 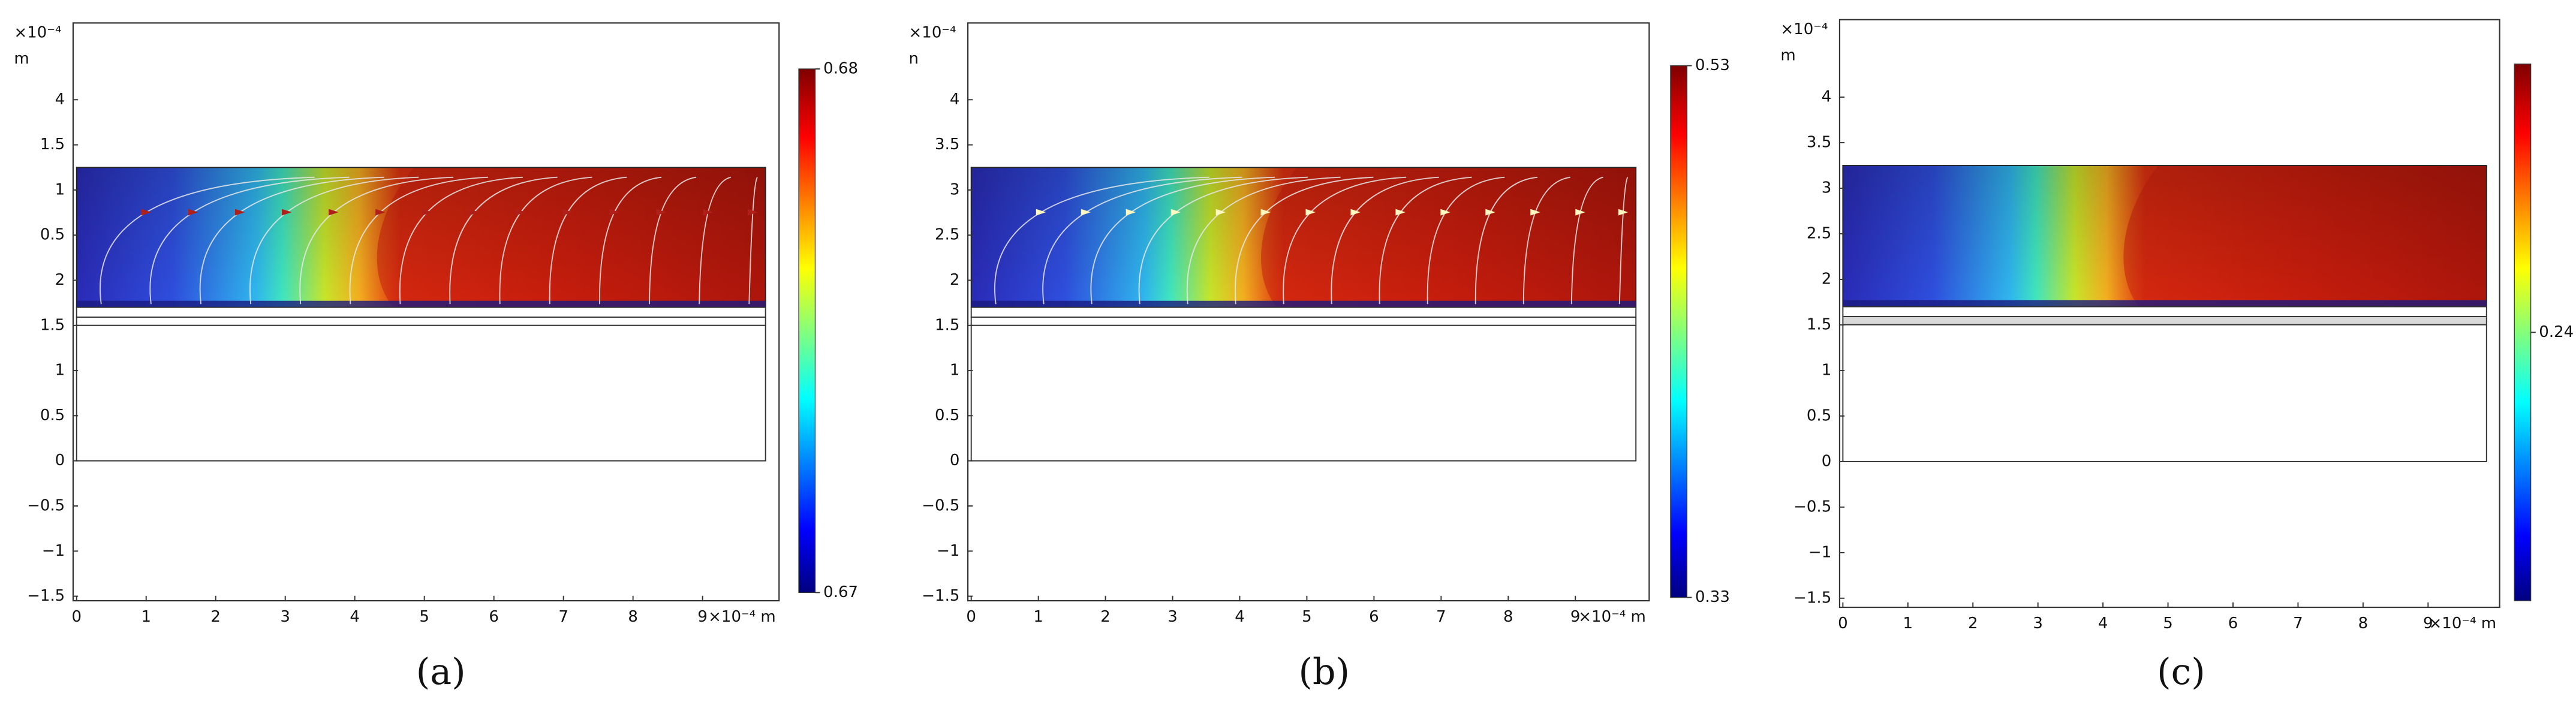 I want to click on colorbar-tick-label: 0.33, so click(x=1712, y=597).